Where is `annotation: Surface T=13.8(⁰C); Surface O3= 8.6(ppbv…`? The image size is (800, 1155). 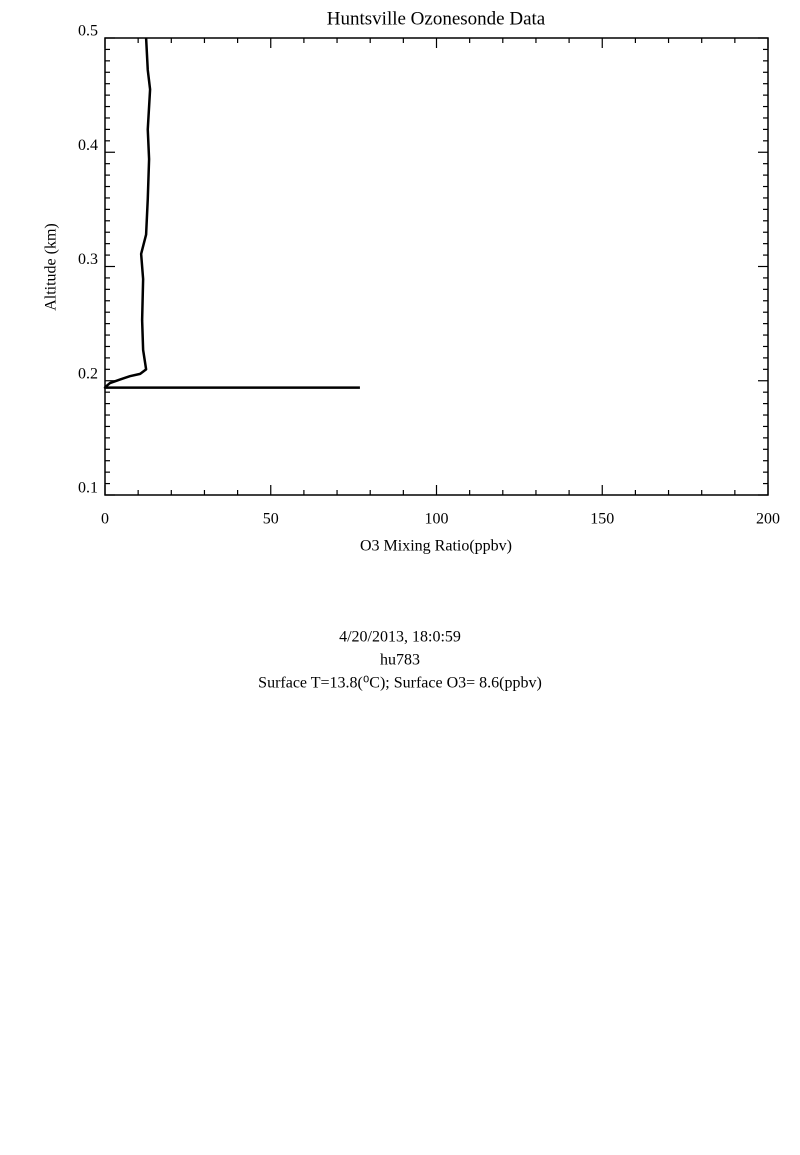
annotation: Surface T=13.8(⁰C); Surface O3= 8.6(ppbv… is located at coordinates (400, 683).